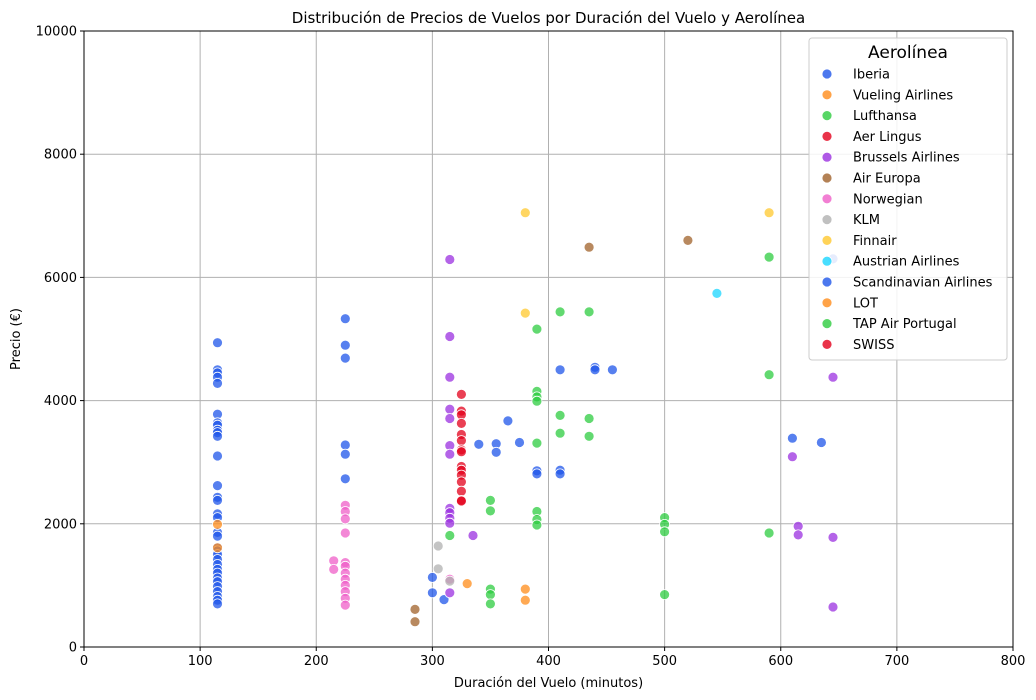  What do you see at coordinates (885, 116) in the screenshot?
I see `legend-label: Lufthansa` at bounding box center [885, 116].